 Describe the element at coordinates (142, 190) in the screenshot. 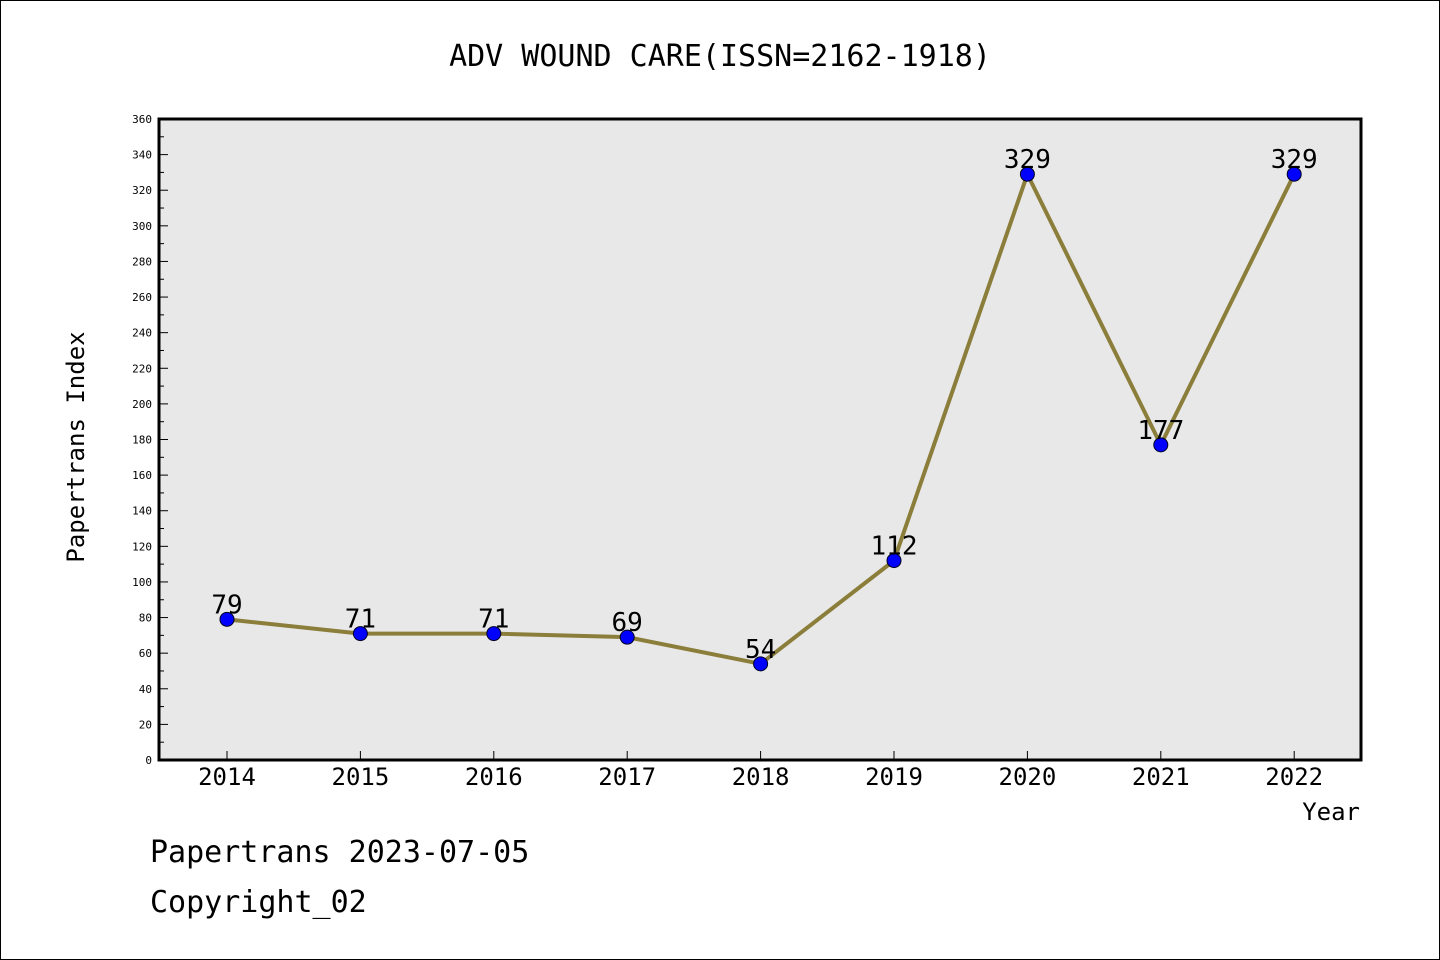

I see `y-tick-label: 320` at that location.